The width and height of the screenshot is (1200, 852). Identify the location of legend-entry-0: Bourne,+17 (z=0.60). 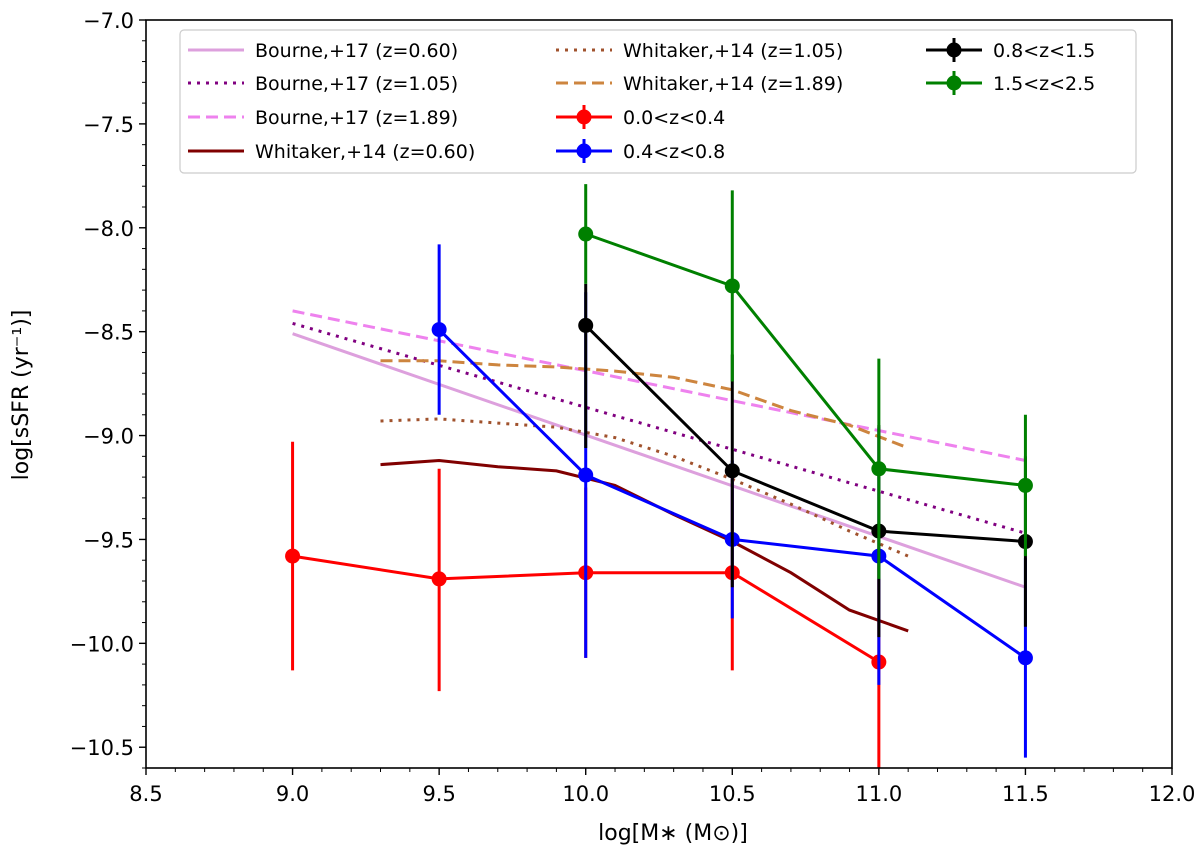
(323, 51).